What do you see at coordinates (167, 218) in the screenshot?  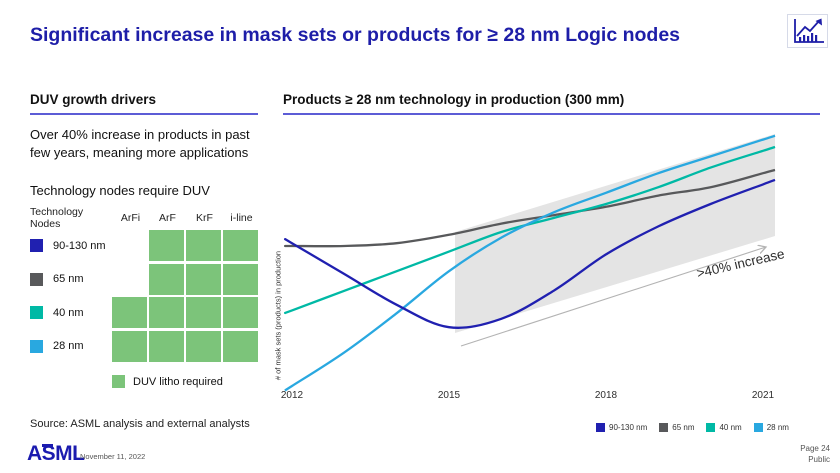 I see `matrix-column-label: ArF` at bounding box center [167, 218].